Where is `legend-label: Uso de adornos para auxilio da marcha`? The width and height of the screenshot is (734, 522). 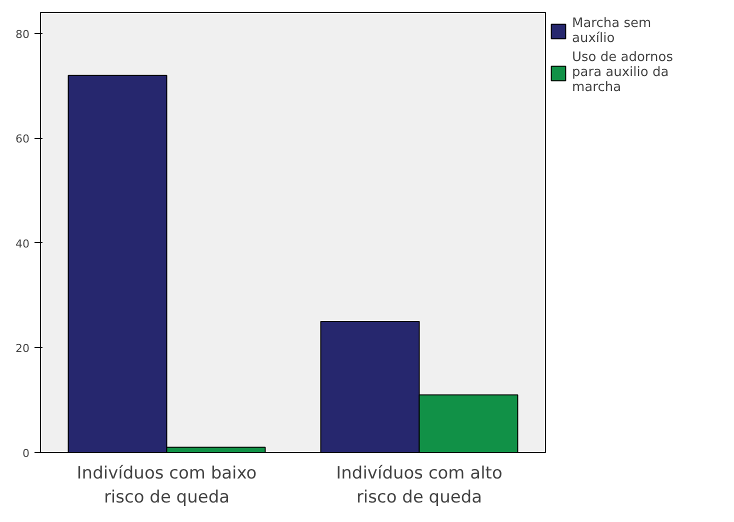
legend-label: Uso de adornos para auxilio da marcha is located at coordinates (623, 72).